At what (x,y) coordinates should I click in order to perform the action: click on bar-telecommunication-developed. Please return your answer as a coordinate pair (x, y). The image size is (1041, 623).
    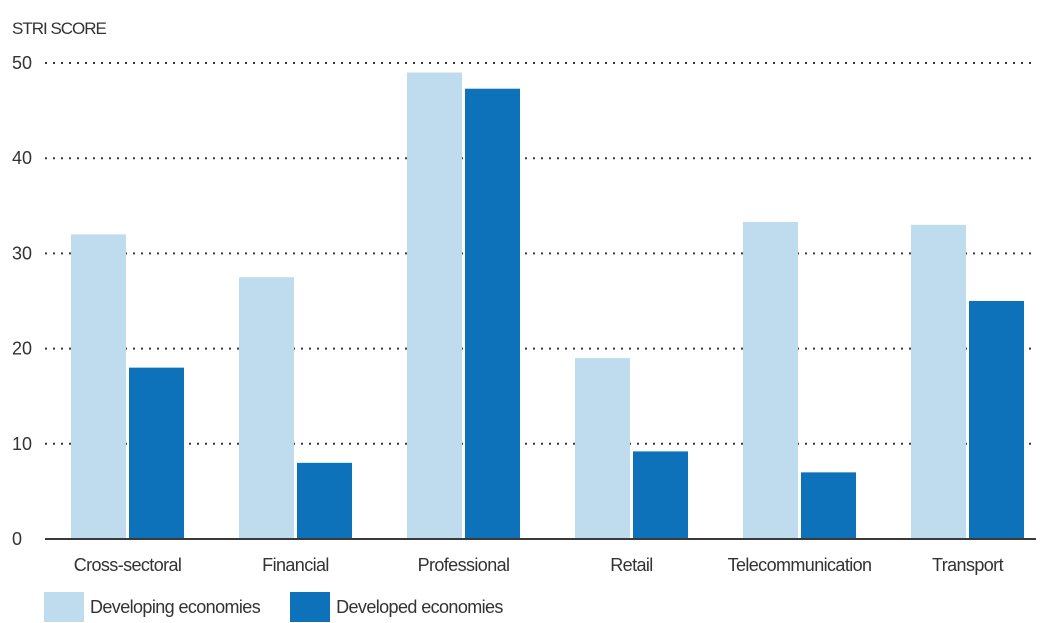
    Looking at the image, I should click on (828, 505).